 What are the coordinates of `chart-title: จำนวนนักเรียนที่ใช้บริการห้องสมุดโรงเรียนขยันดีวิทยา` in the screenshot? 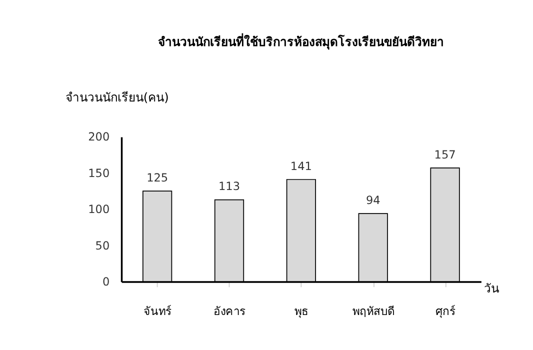 It's located at (301, 41).